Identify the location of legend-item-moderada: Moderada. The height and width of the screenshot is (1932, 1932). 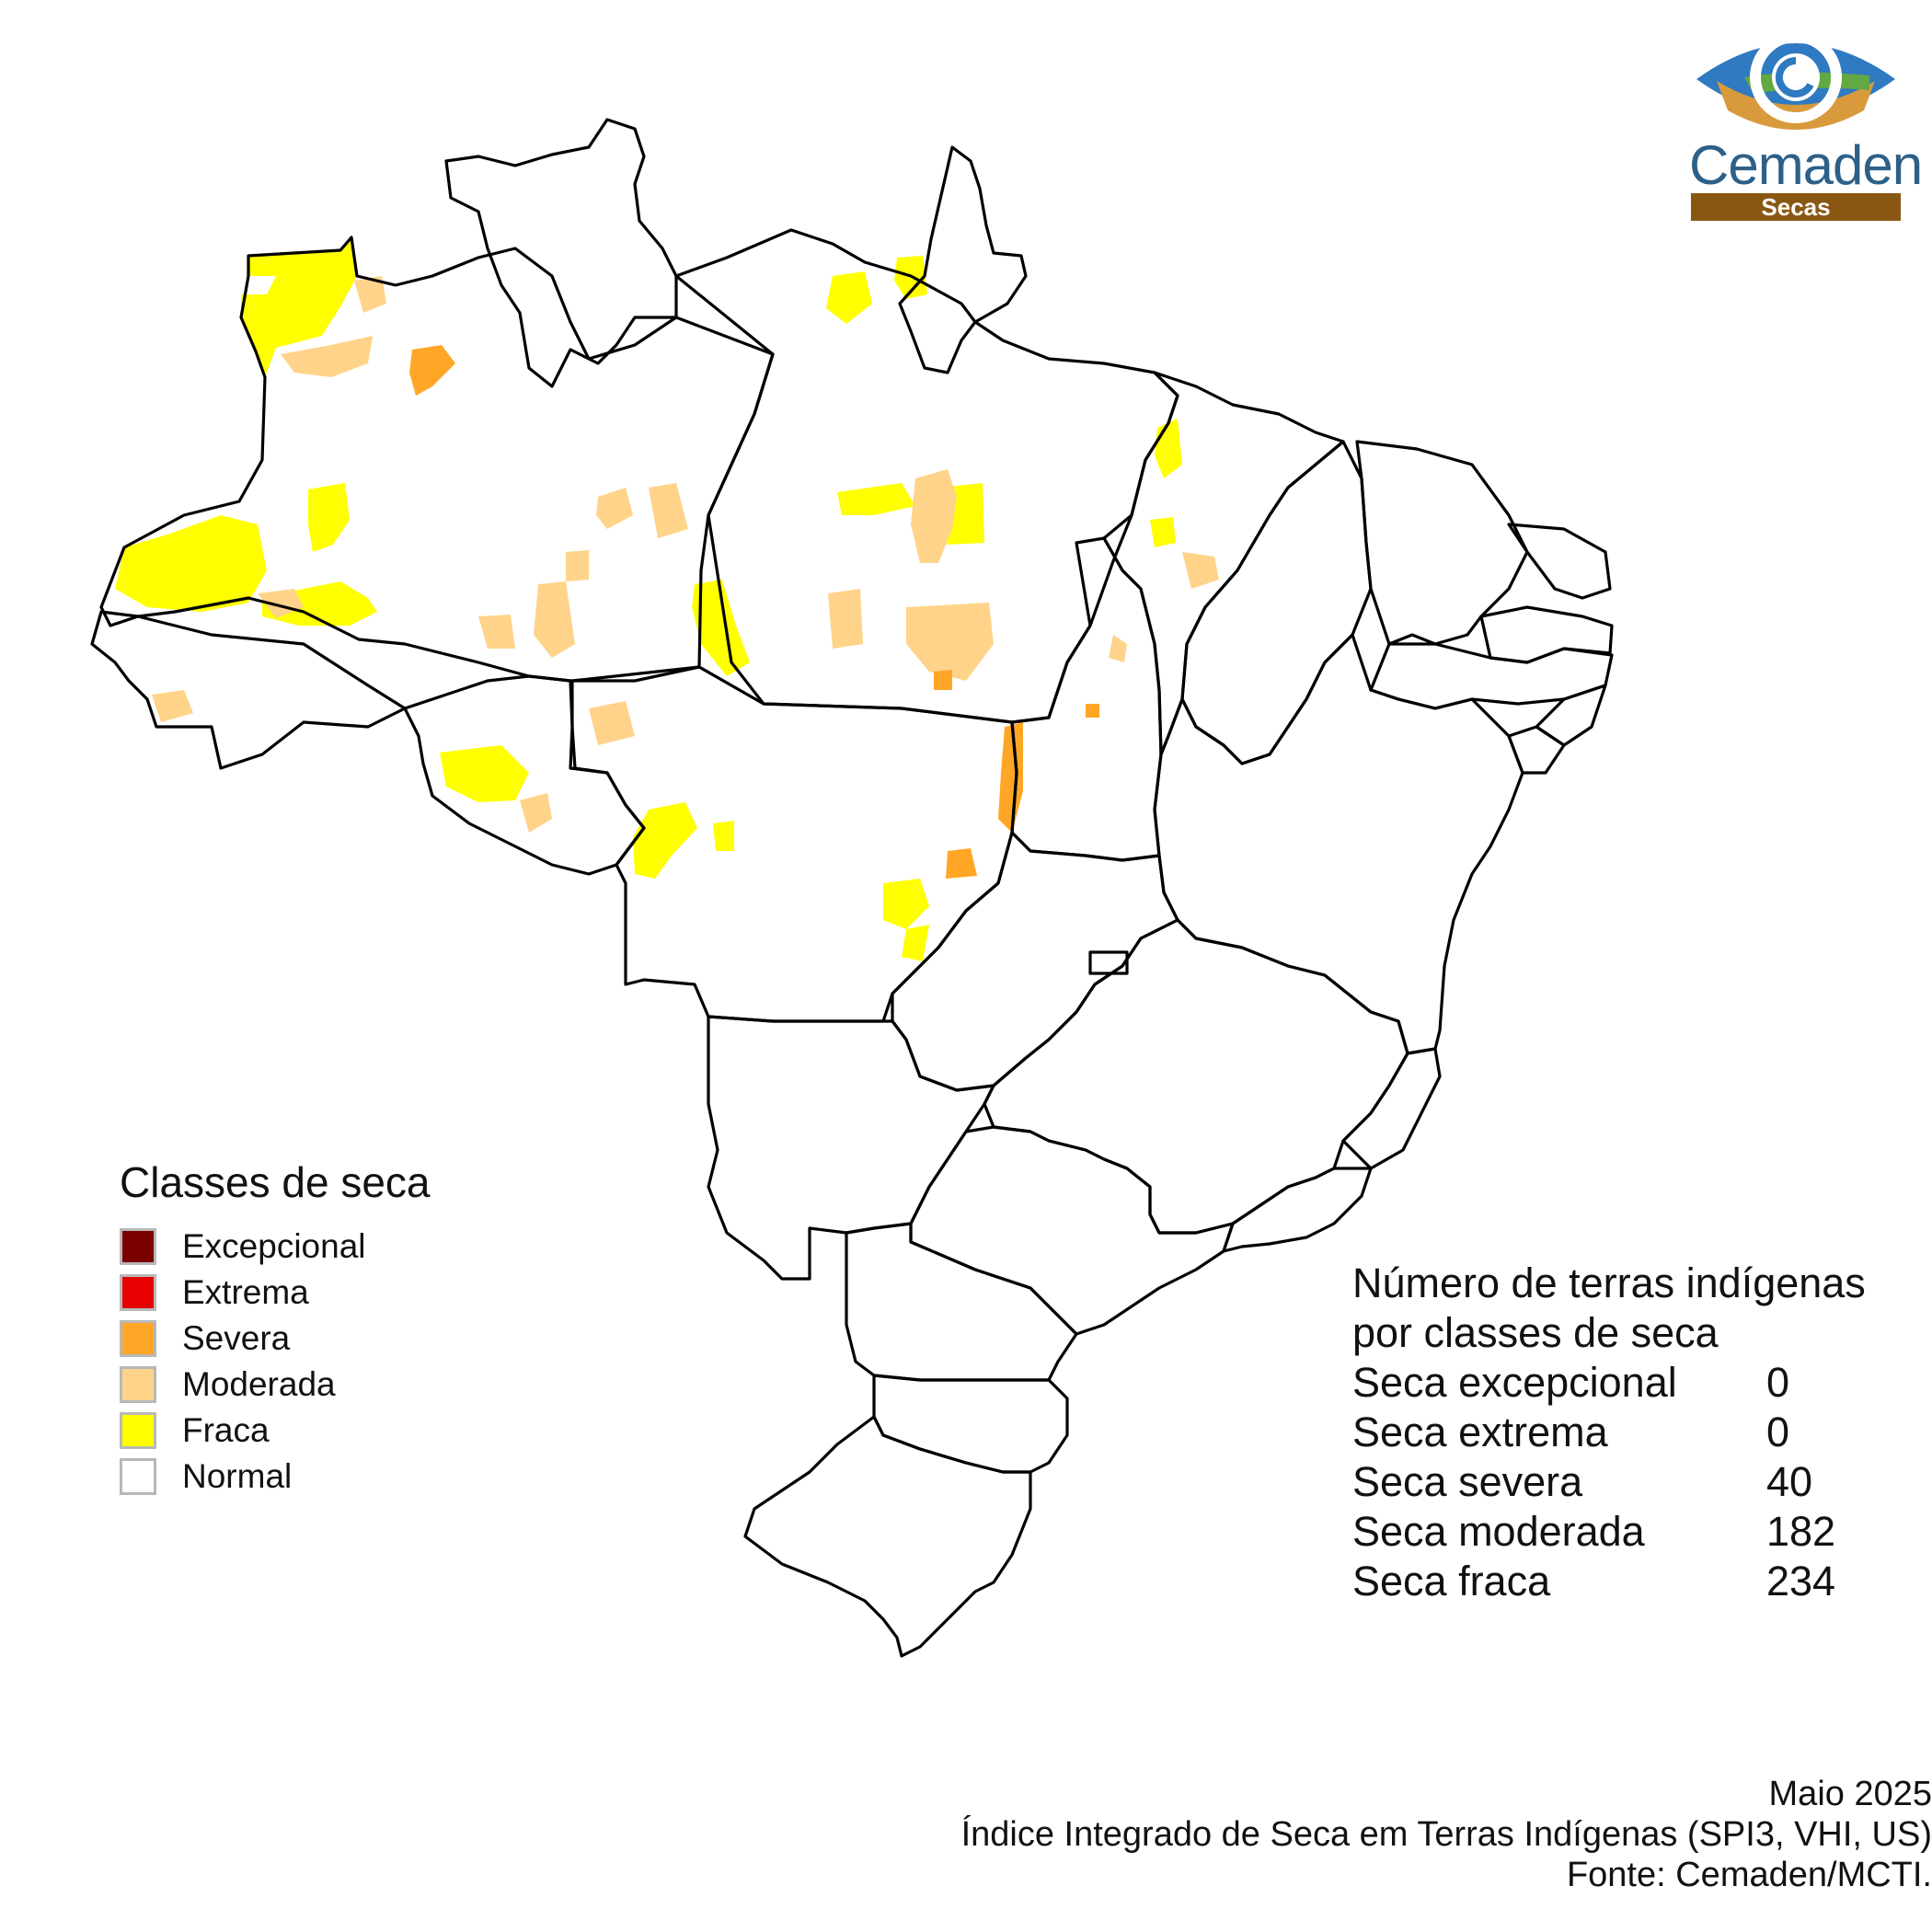
(275, 1385).